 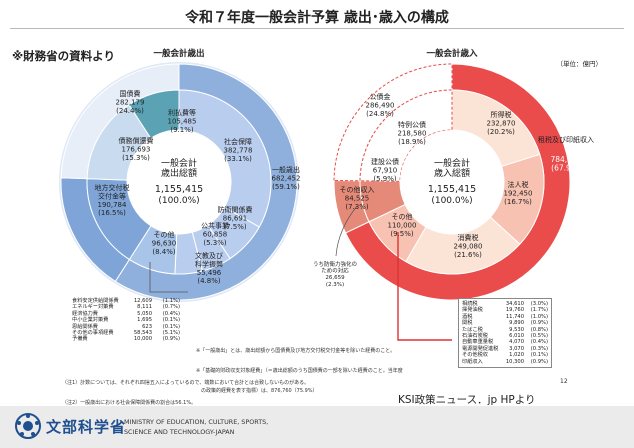 What do you see at coordinates (215, 234) in the screenshot?
I see `expenditure-label-public-works: 公共事業 60,858 (5.3%)` at bounding box center [215, 234].